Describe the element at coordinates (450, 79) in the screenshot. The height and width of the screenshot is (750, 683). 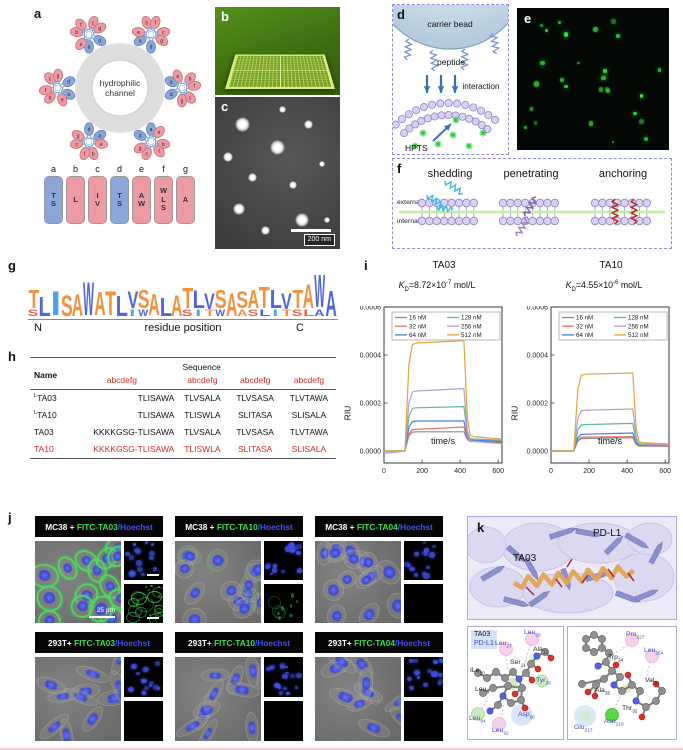
I see `assay-scheme-drawing: carrier bead peptide interaction HPTS` at that location.